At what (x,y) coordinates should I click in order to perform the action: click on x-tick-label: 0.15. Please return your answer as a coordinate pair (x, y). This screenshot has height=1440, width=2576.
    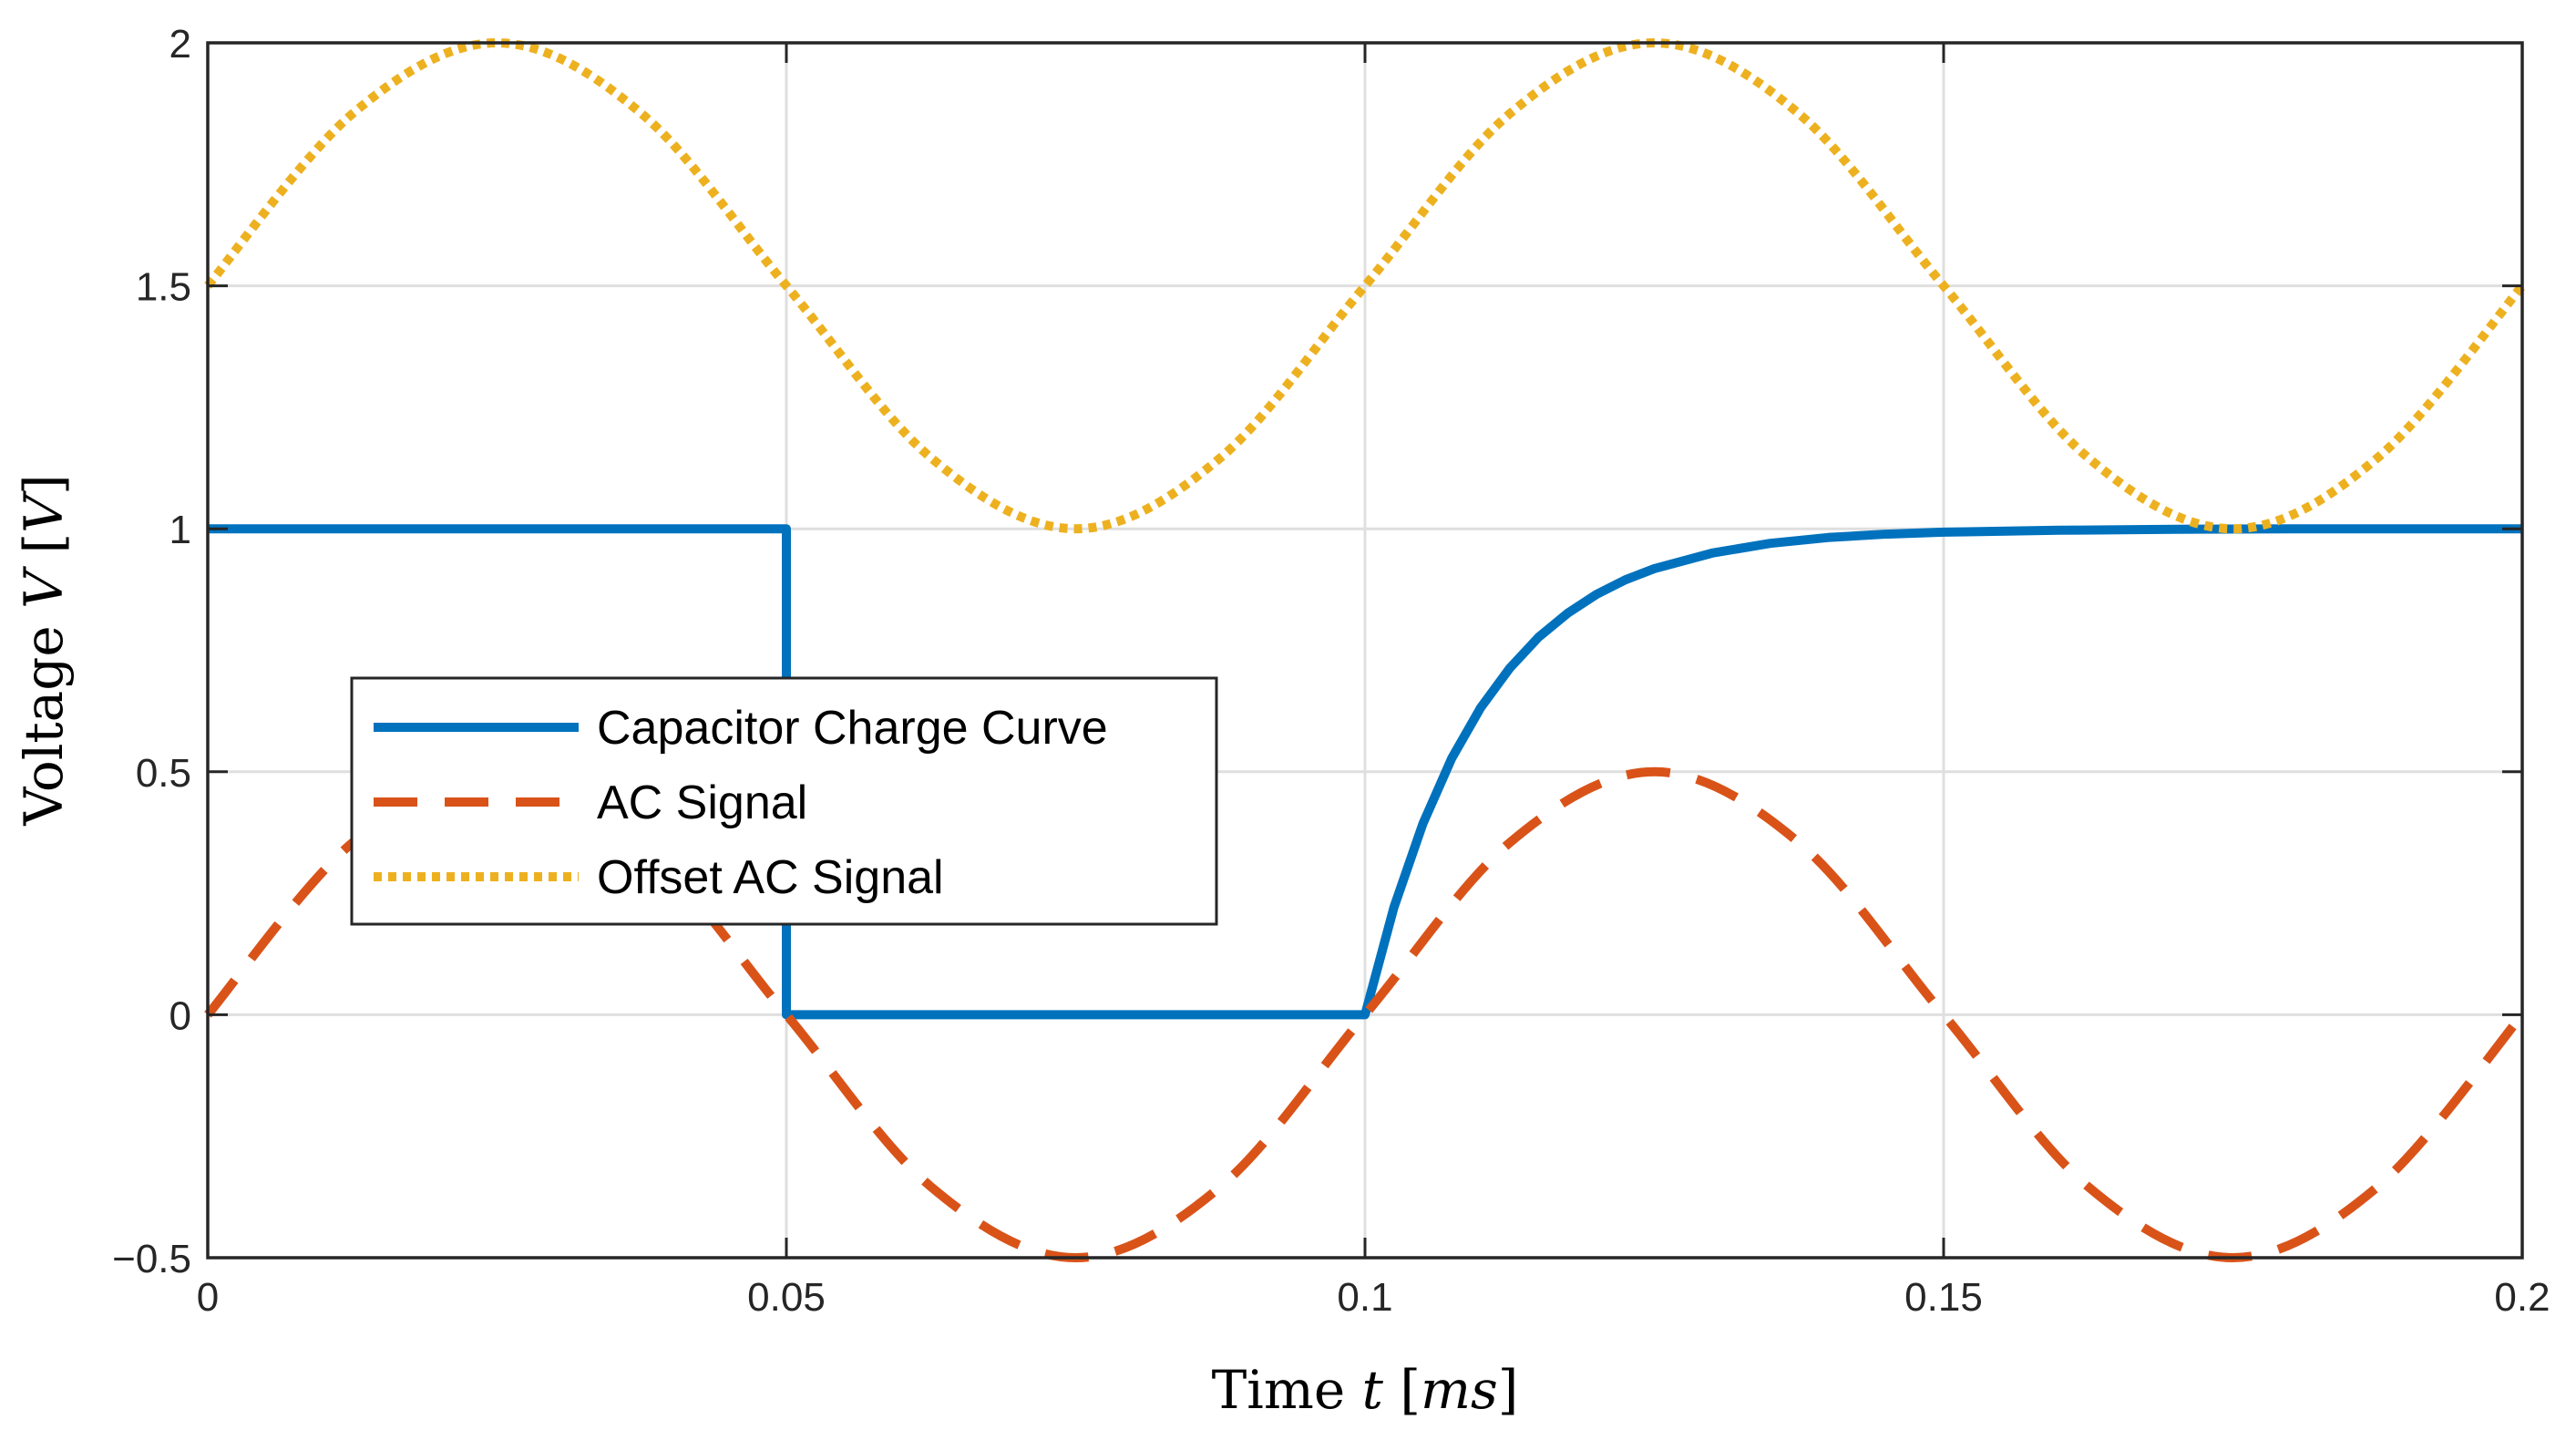
    Looking at the image, I should click on (1943, 1297).